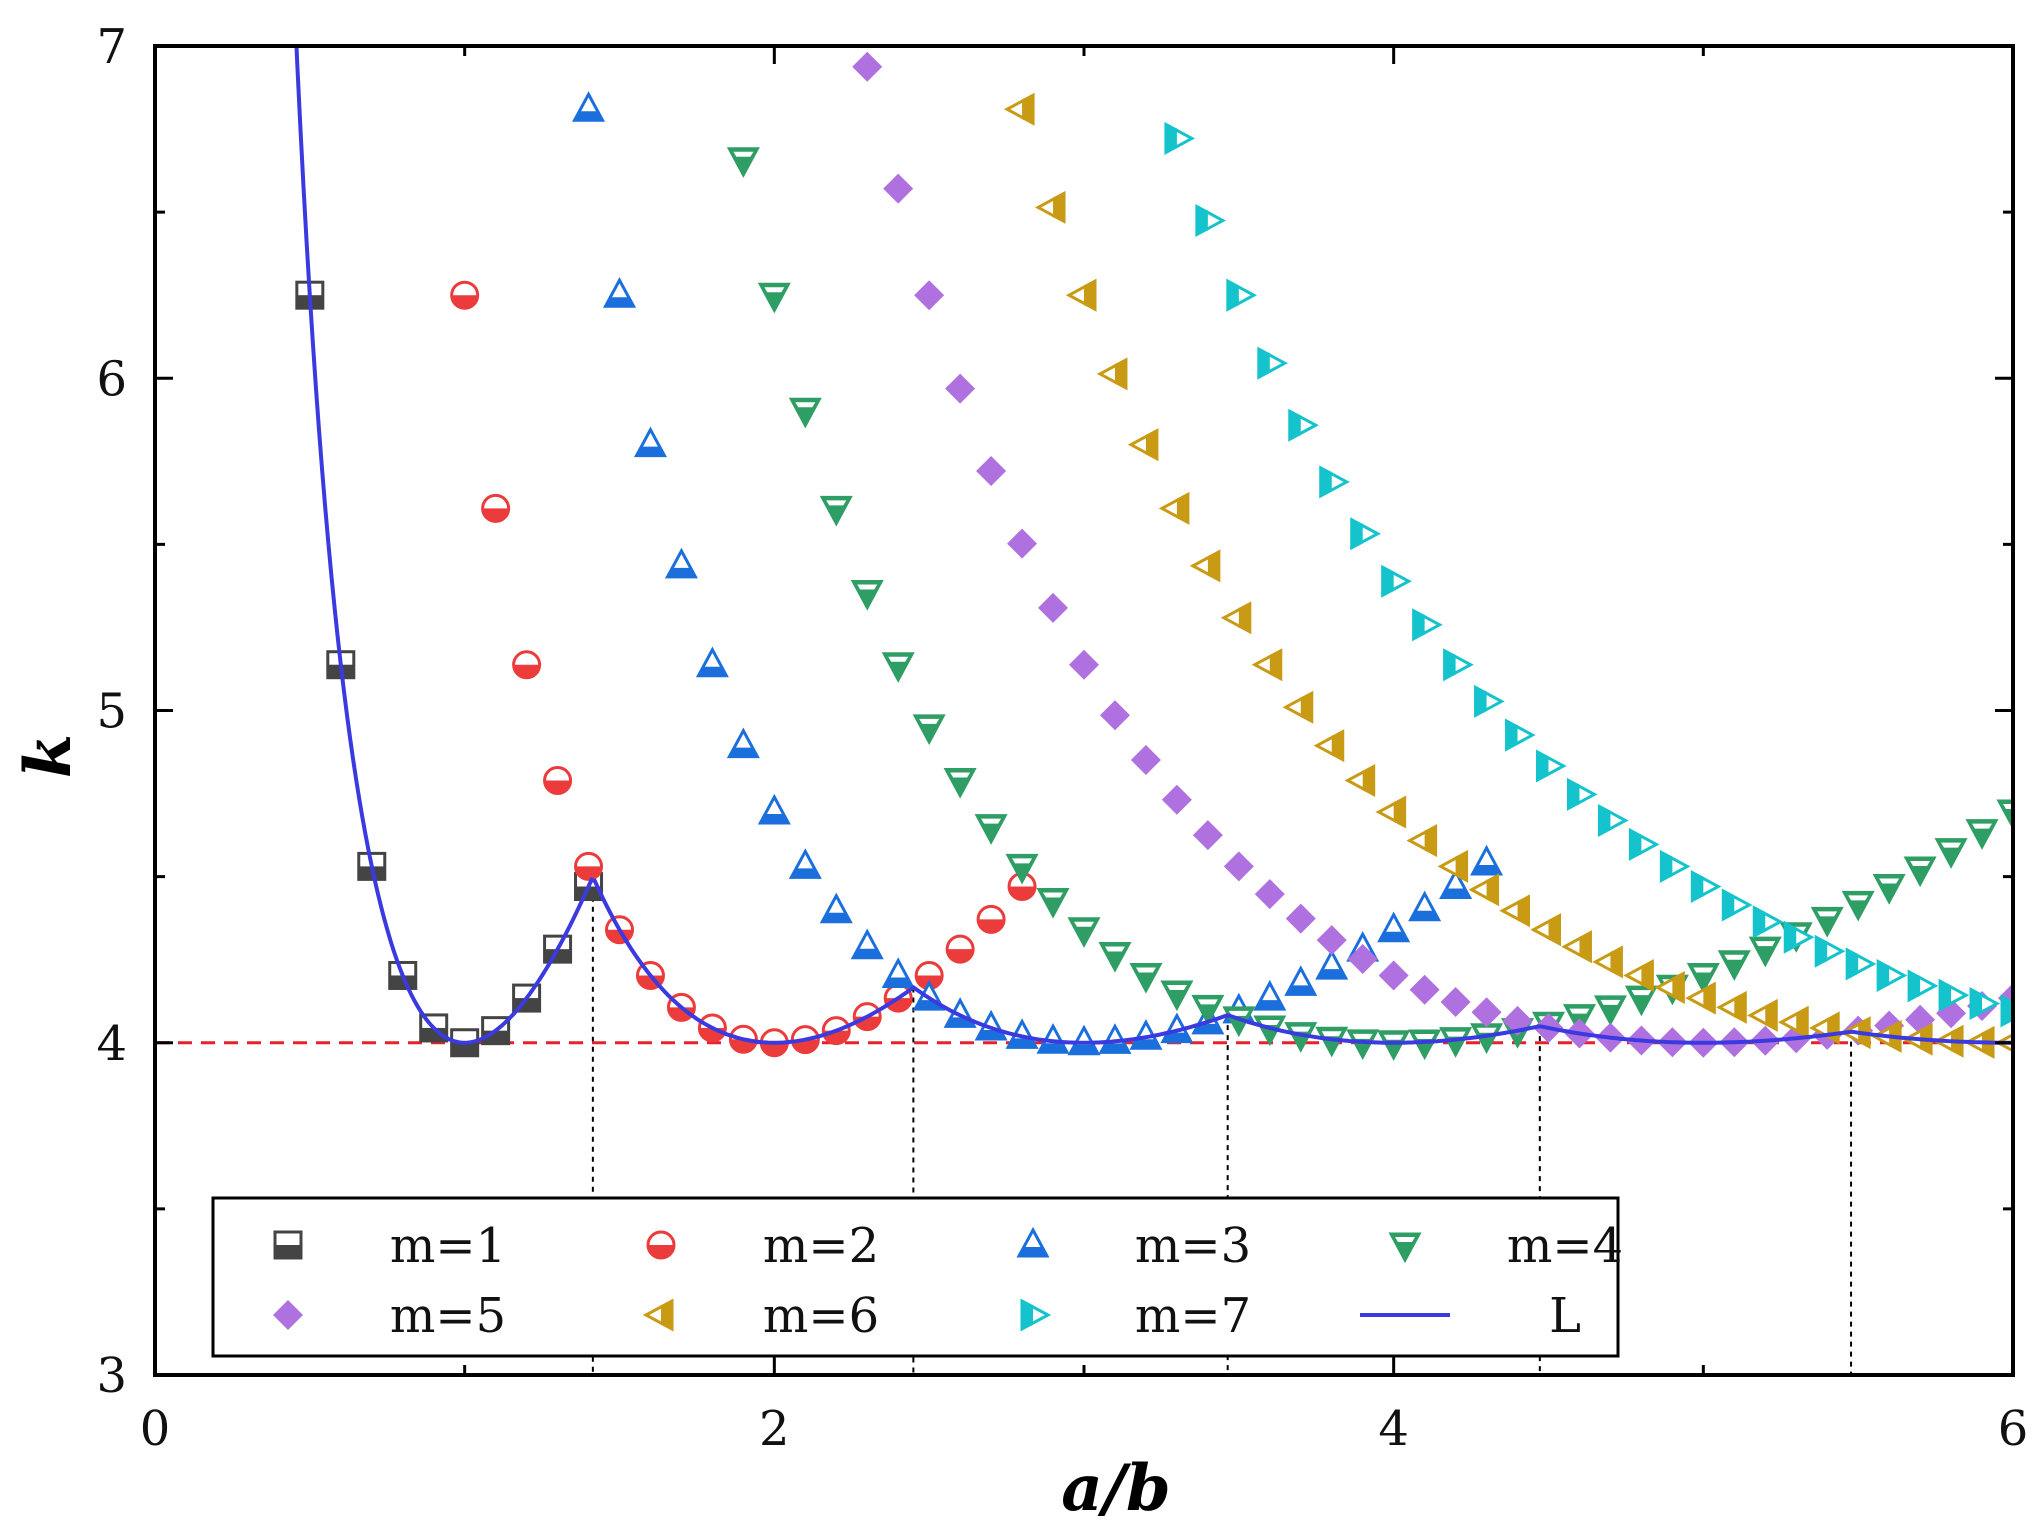  Describe the element at coordinates (111, 712) in the screenshot. I see `y-tick-label: 5` at that location.